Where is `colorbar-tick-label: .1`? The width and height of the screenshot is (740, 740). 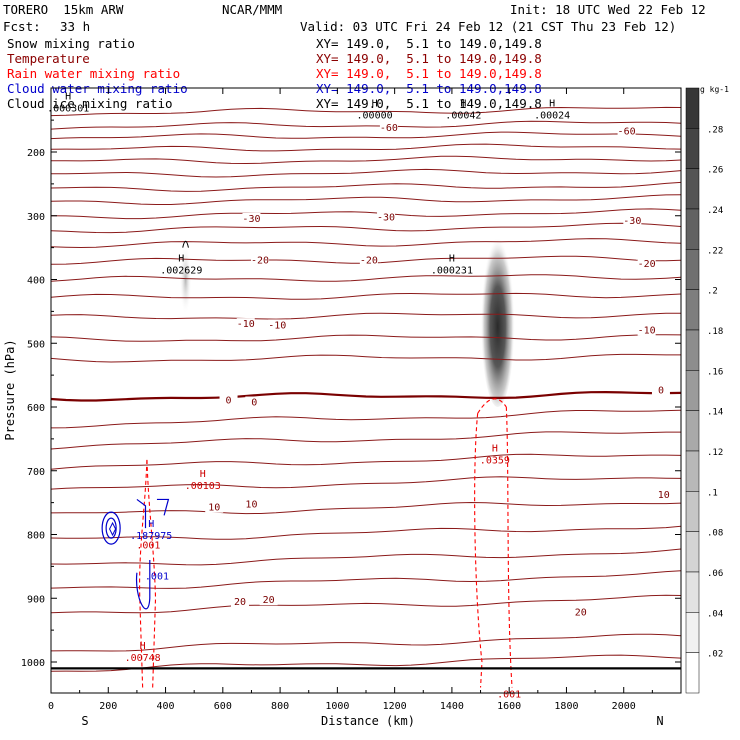 colorbar-tick-label: .1 is located at coordinates (712, 493).